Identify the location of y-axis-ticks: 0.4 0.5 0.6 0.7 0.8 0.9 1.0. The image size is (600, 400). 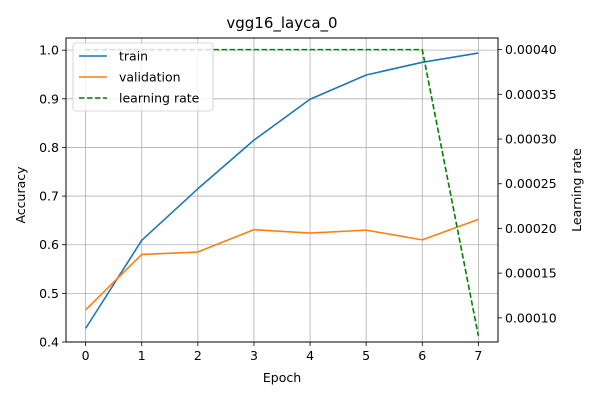
(52, 196).